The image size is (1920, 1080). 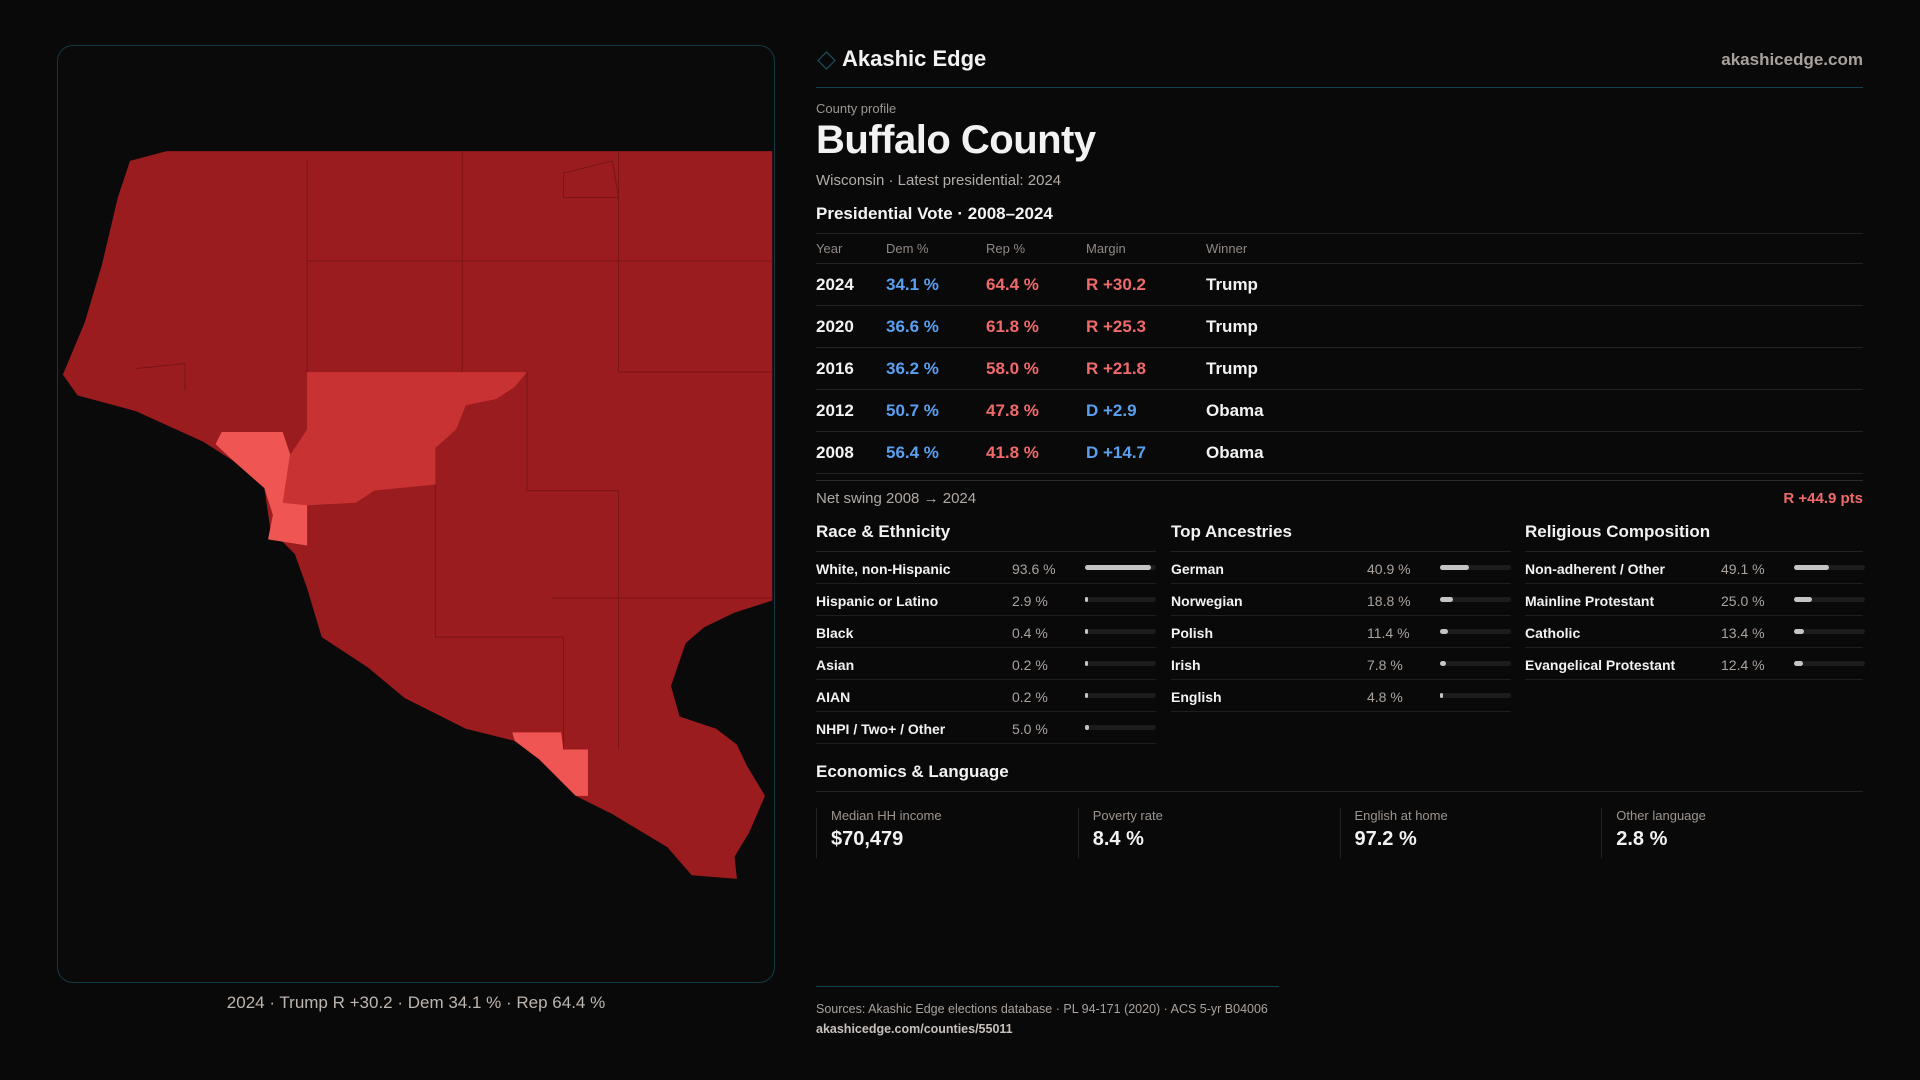 I want to click on item-value: 18.8 %, so click(x=1389, y=601).